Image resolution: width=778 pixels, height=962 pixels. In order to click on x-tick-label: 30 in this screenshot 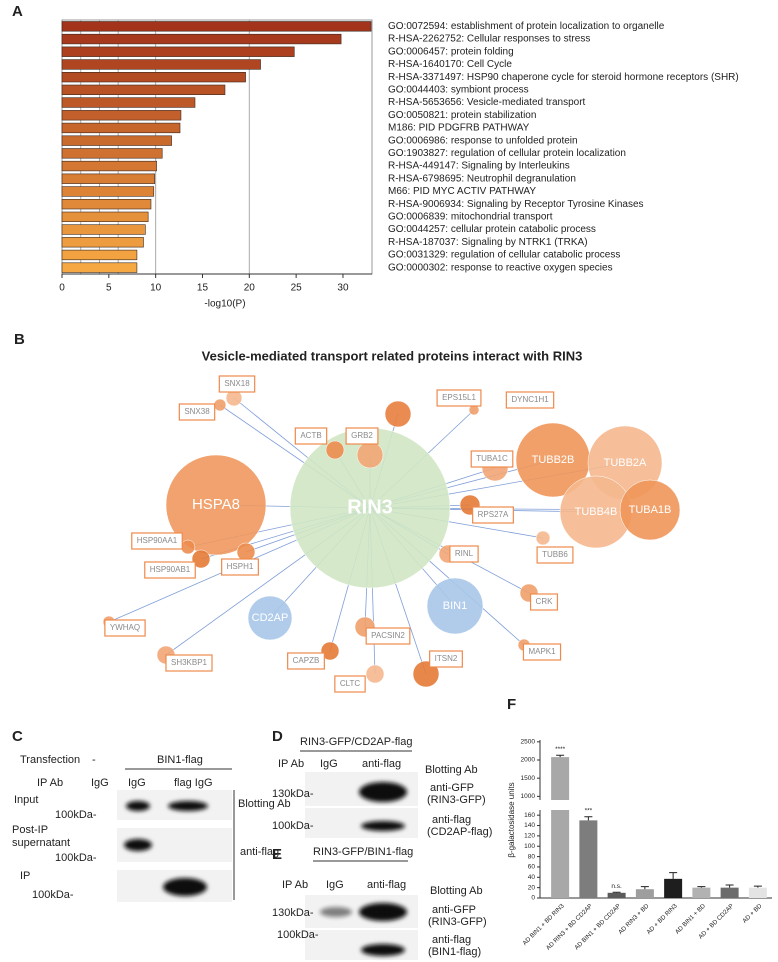, I will do `click(343, 288)`.